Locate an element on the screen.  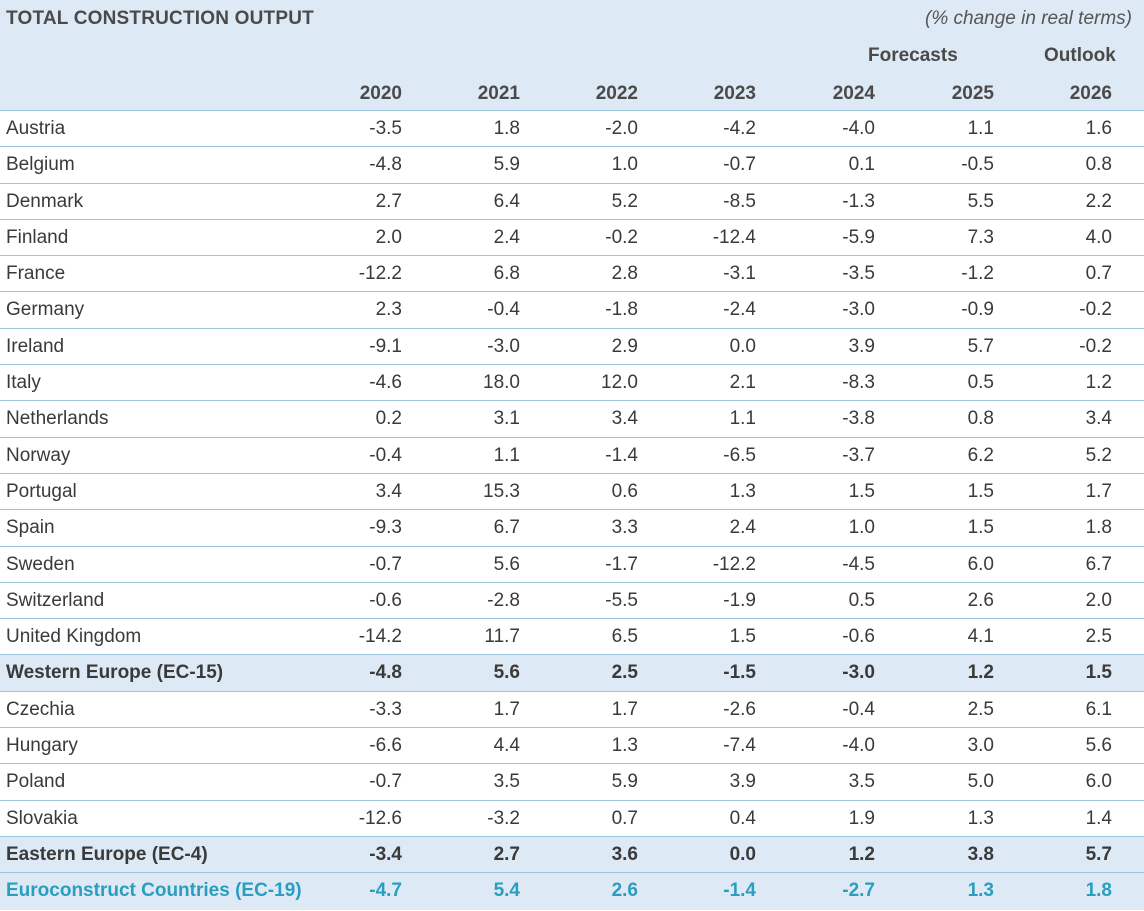
value-cell-2025: 2.6 is located at coordinates (980, 600).